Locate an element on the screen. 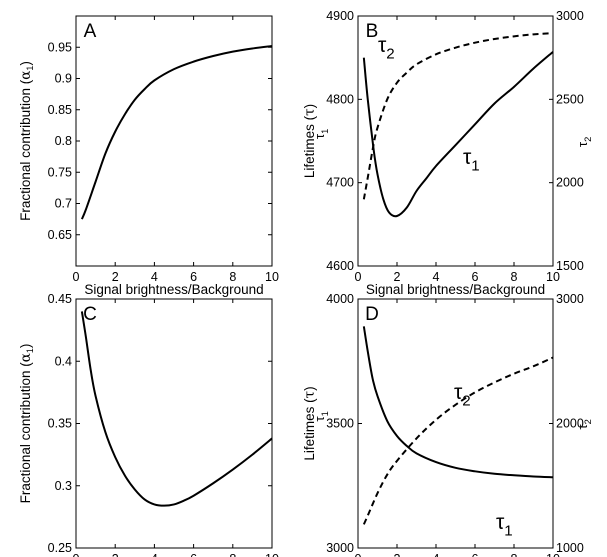 This screenshot has height=557, width=607. y-tick-label: 4000 is located at coordinates (340, 299).